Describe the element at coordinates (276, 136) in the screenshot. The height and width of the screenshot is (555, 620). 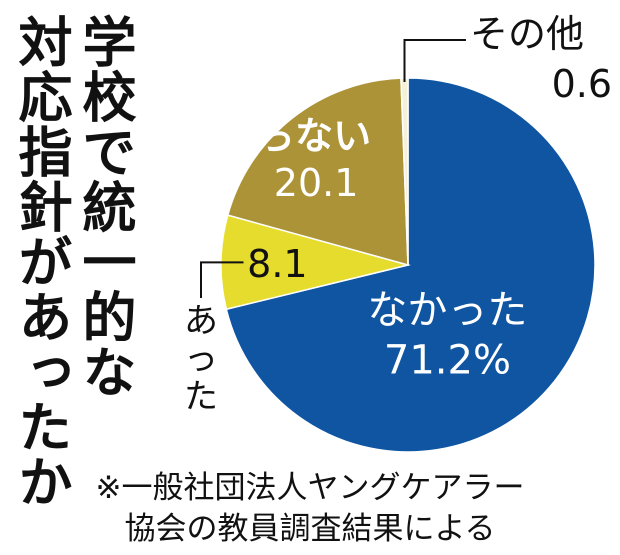
I see `slice-label-wakaranai: 分からない` at that location.